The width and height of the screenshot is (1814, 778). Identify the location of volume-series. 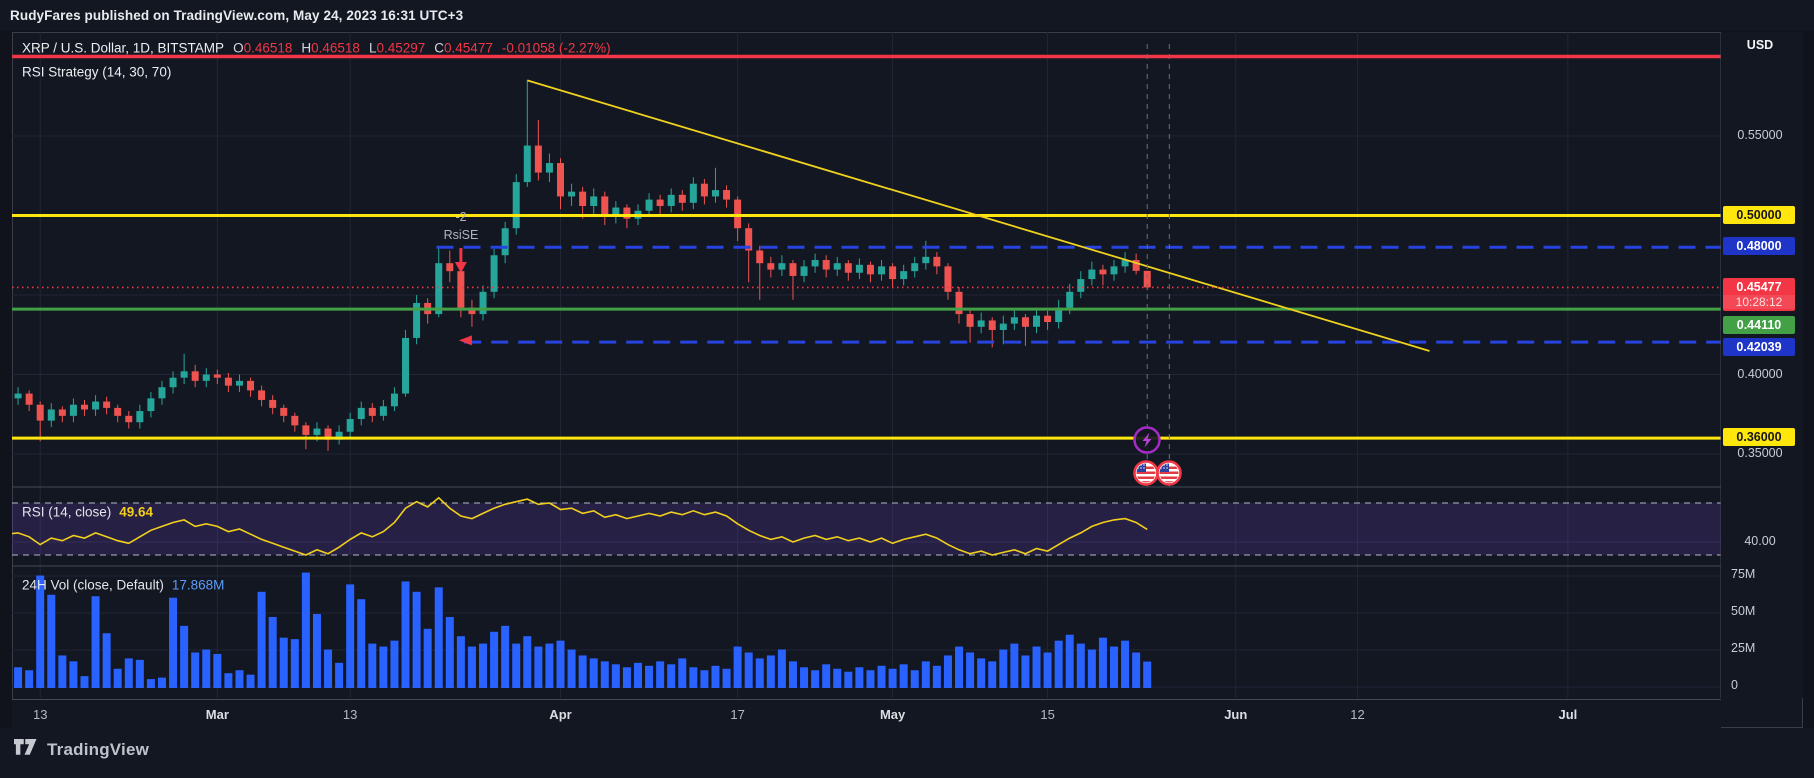
(583, 630).